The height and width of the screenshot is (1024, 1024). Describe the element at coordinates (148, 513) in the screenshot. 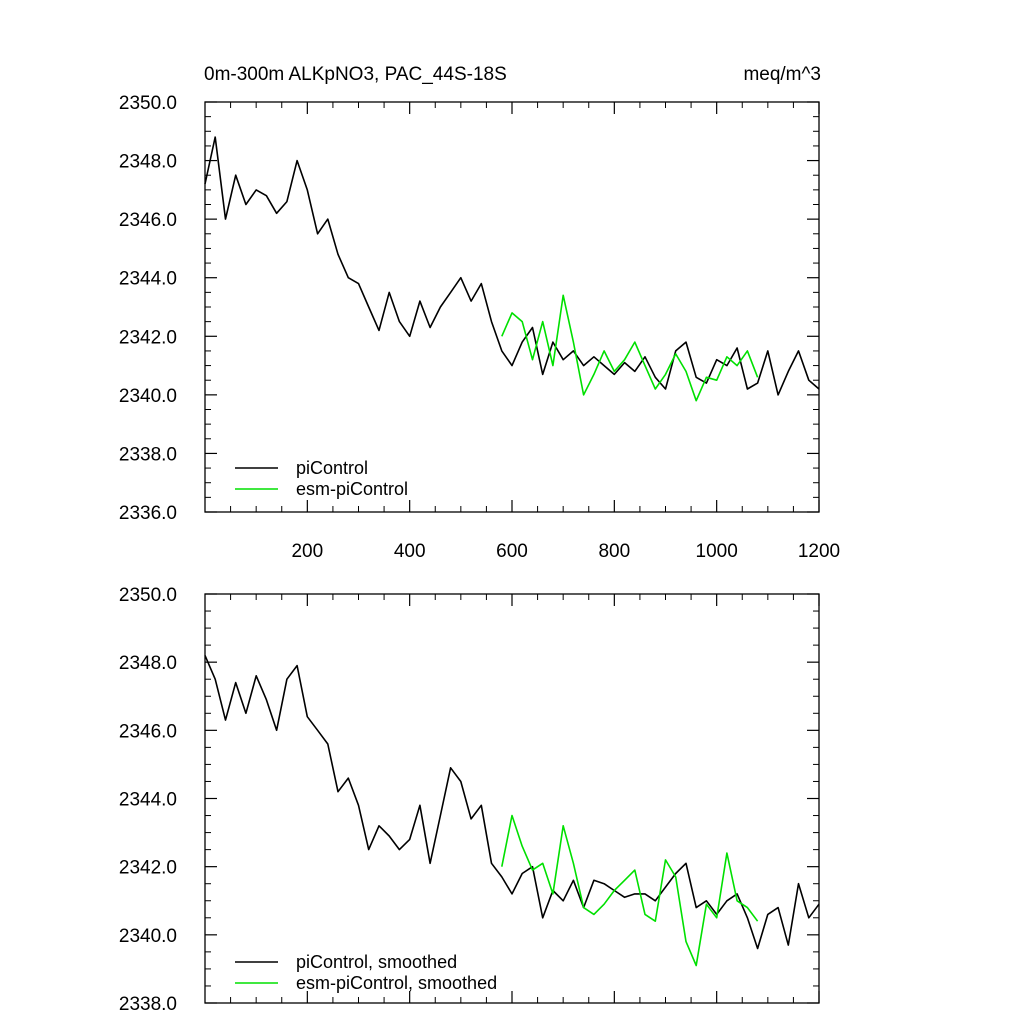

I see `top-y-tick-label: 2336.0` at that location.